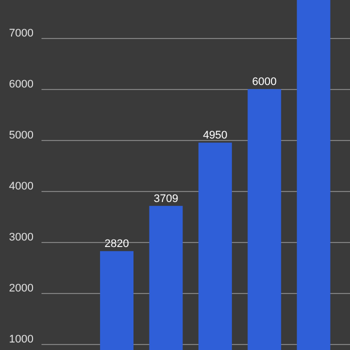 Image resolution: width=350 pixels, height=350 pixels. I want to click on y-tick-label: 2000, so click(21, 288).